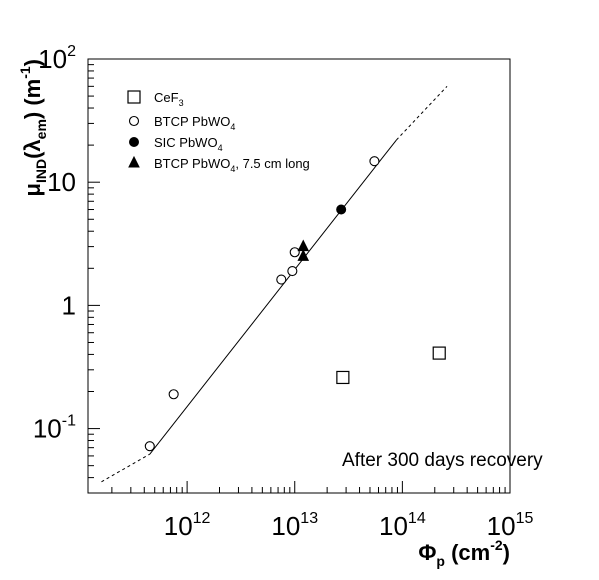 This screenshot has height=580, width=599. What do you see at coordinates (134, 142) in the screenshot?
I see `legend-marker-filled-circle` at bounding box center [134, 142].